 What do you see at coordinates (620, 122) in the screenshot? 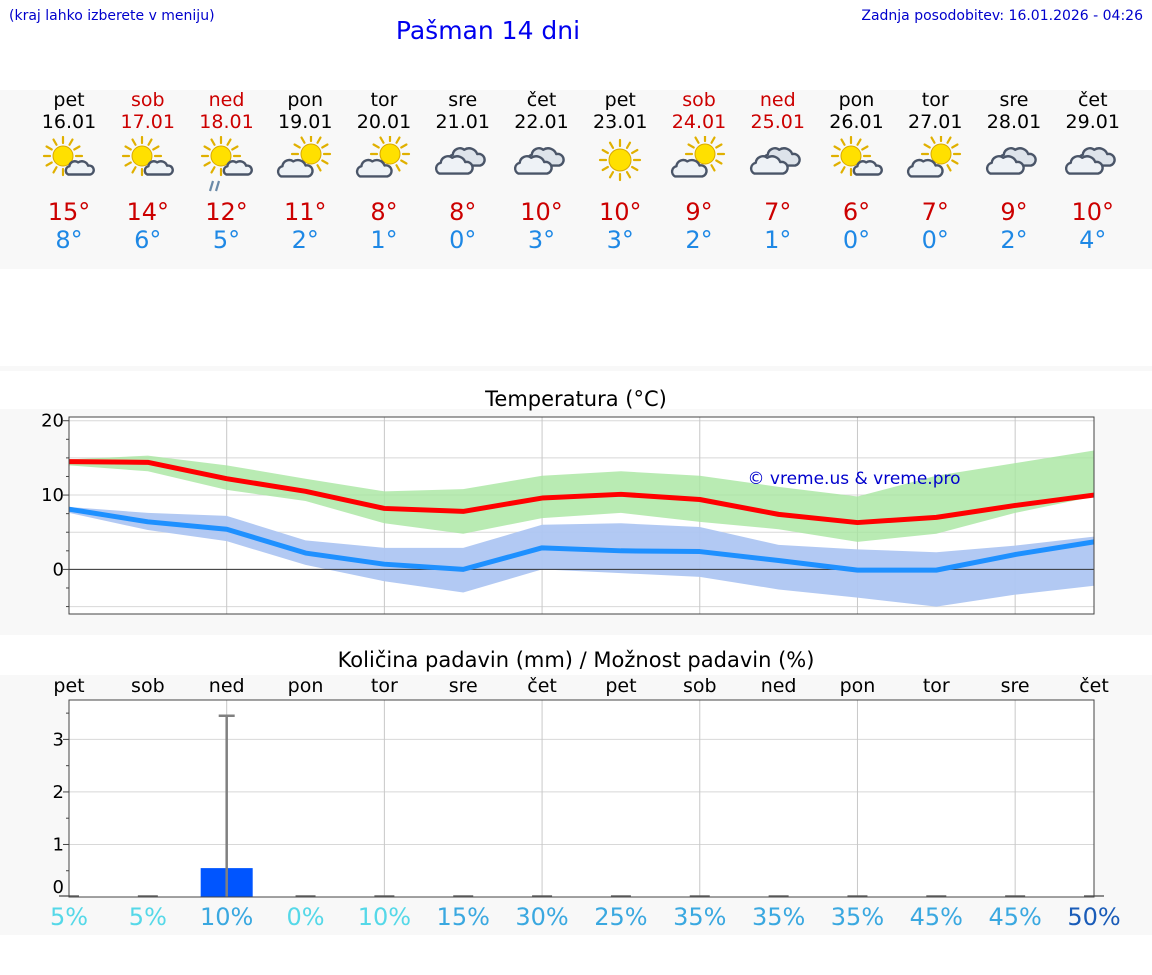
I see `day-date: 23.01` at bounding box center [620, 122].